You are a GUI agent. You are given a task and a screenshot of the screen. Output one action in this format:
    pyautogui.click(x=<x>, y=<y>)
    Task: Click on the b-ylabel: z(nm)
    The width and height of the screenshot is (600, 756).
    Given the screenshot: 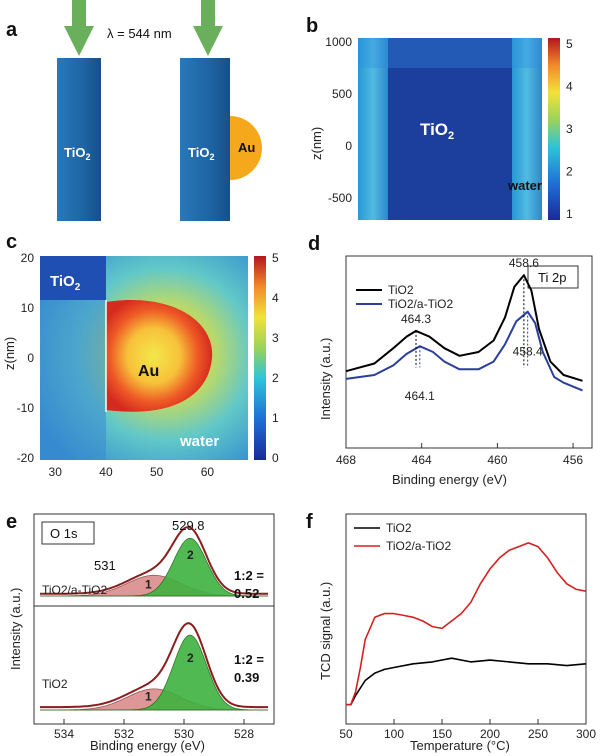 What is the action you would take?
    pyautogui.click(x=316, y=143)
    